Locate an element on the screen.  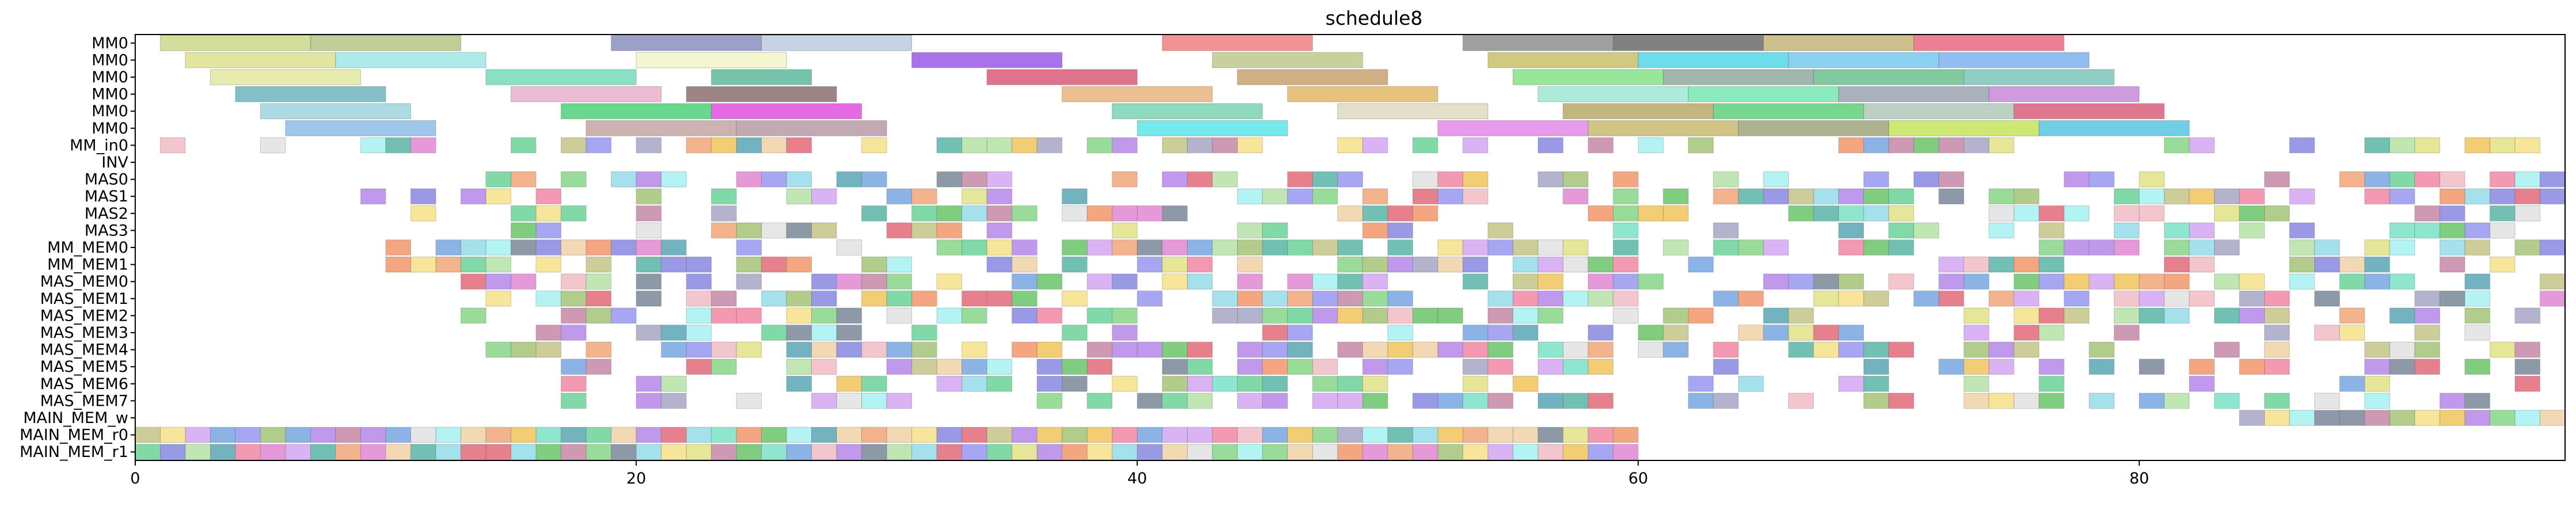
y-tick-label: MAS0 is located at coordinates (106, 180).